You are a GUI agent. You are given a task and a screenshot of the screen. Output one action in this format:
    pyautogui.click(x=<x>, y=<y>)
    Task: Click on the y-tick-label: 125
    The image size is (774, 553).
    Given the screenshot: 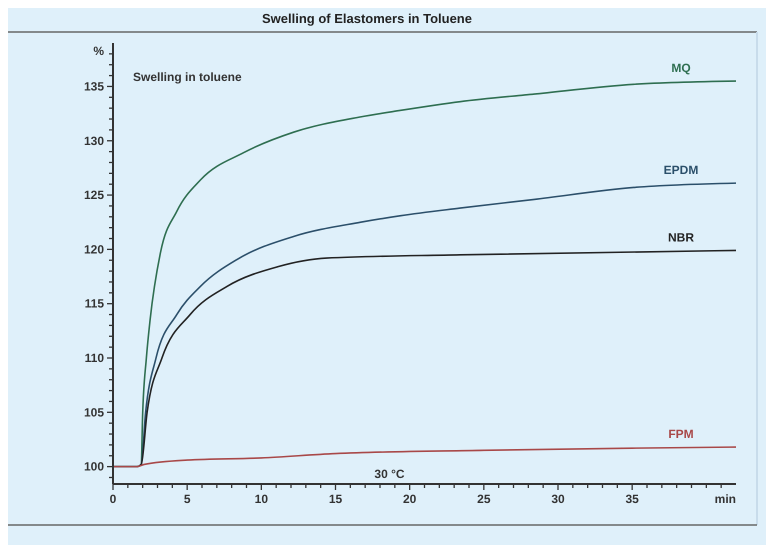 What is the action you would take?
    pyautogui.click(x=94, y=195)
    